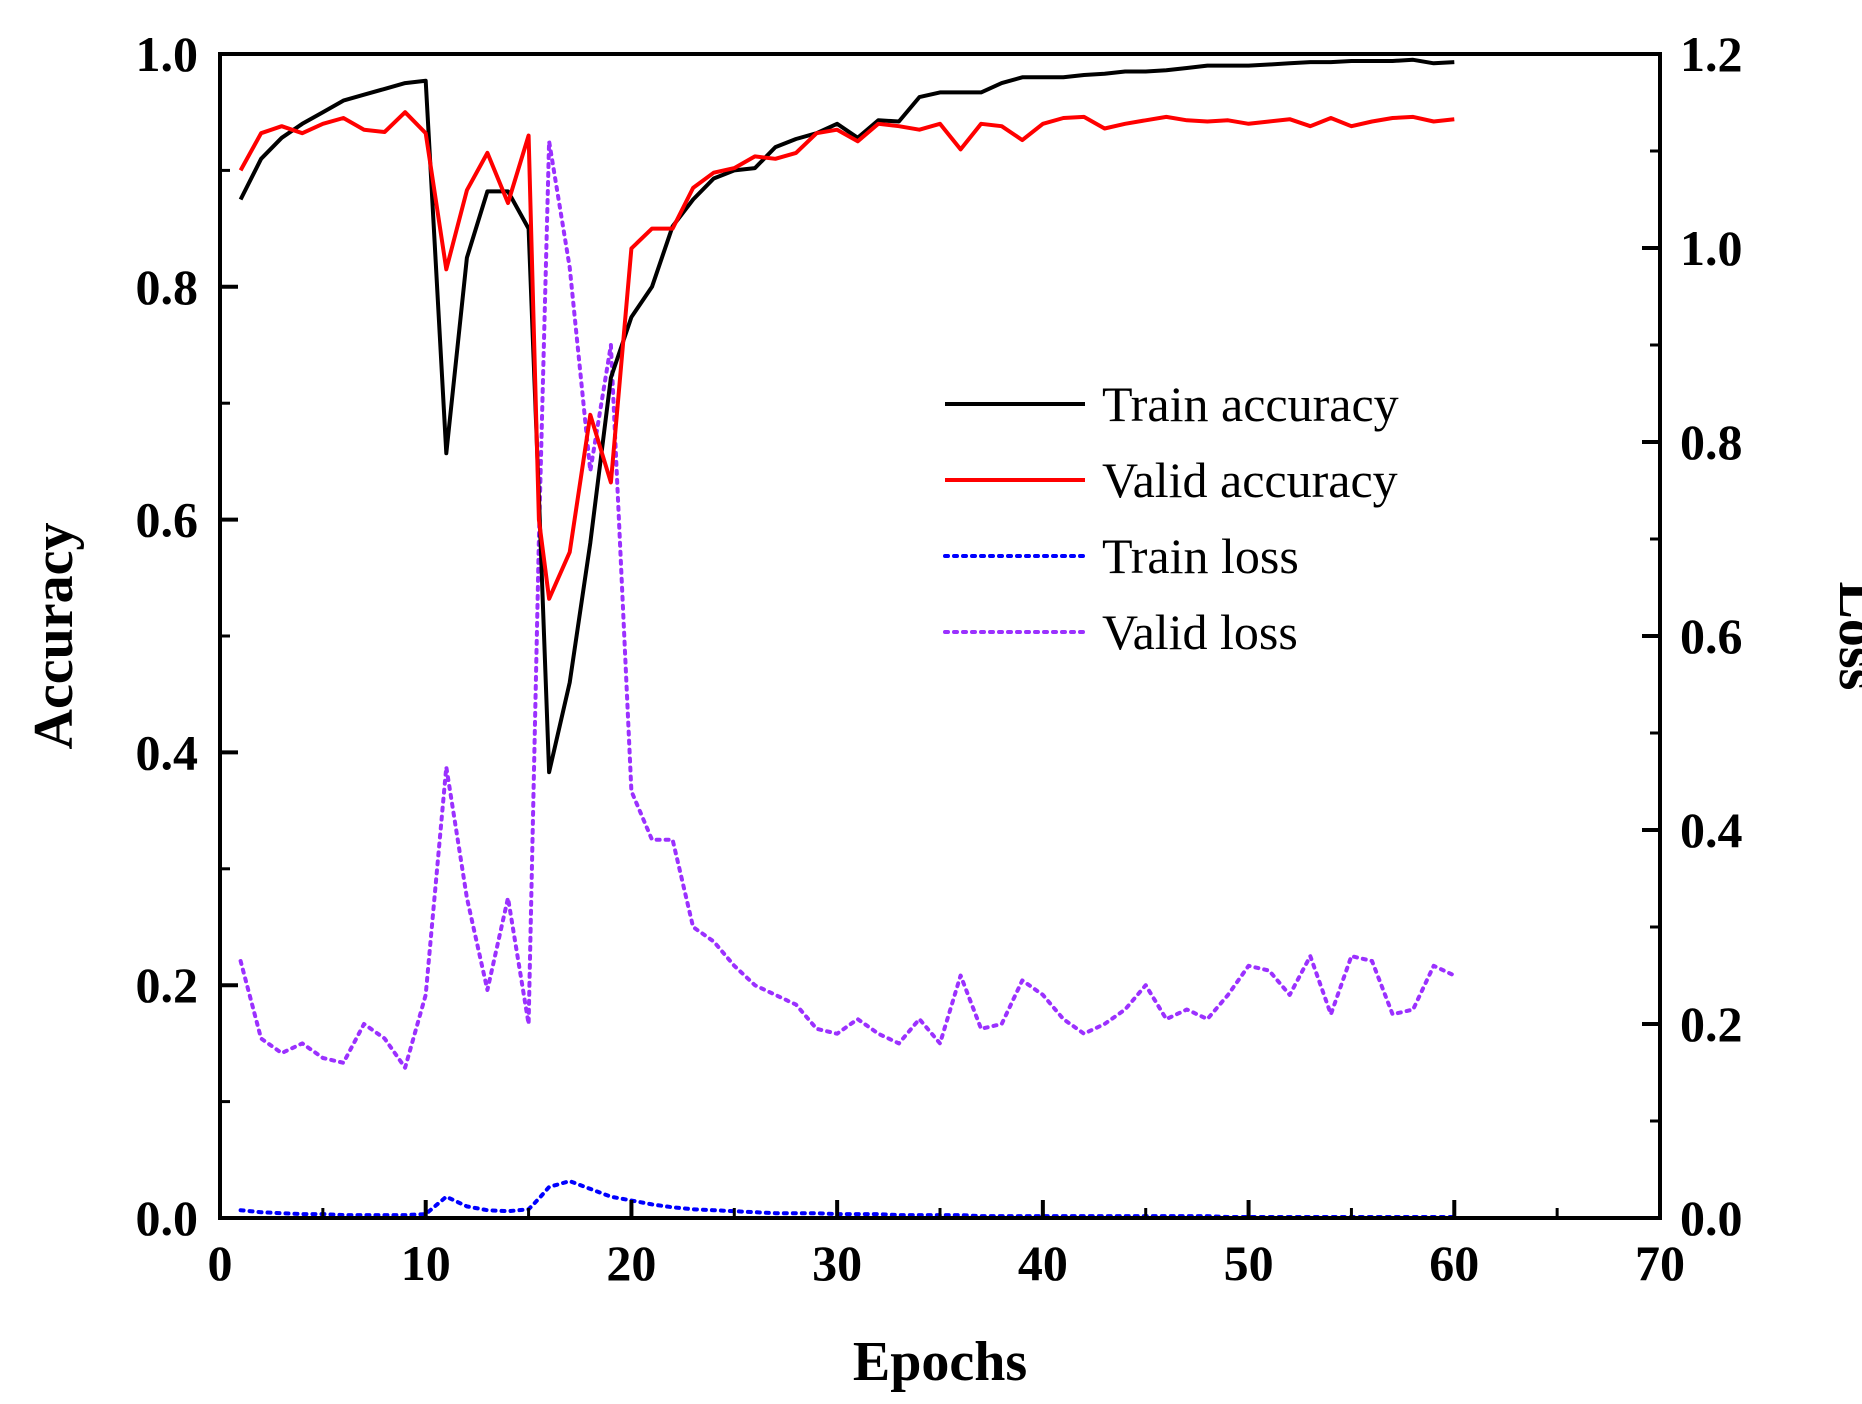  I want to click on y-left-tick-label: 0.8, so click(167, 287).